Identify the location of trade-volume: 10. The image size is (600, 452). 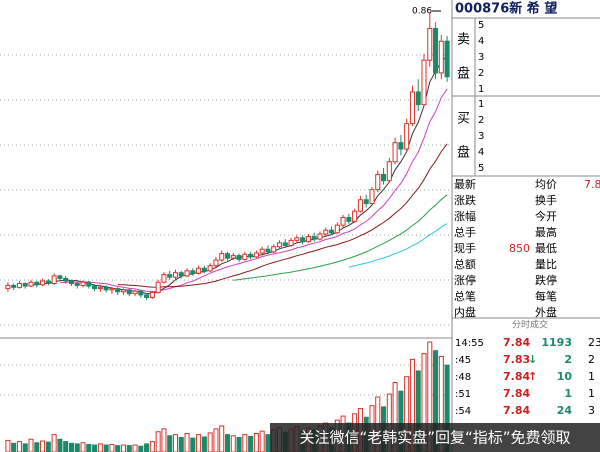
(565, 376).